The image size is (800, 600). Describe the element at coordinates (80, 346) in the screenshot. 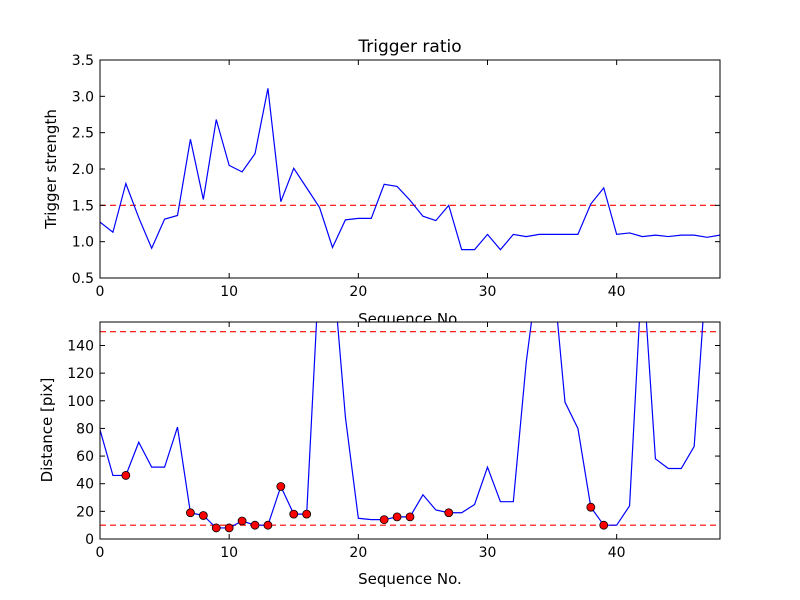

I see `bottom-y-tick-label: 140` at that location.